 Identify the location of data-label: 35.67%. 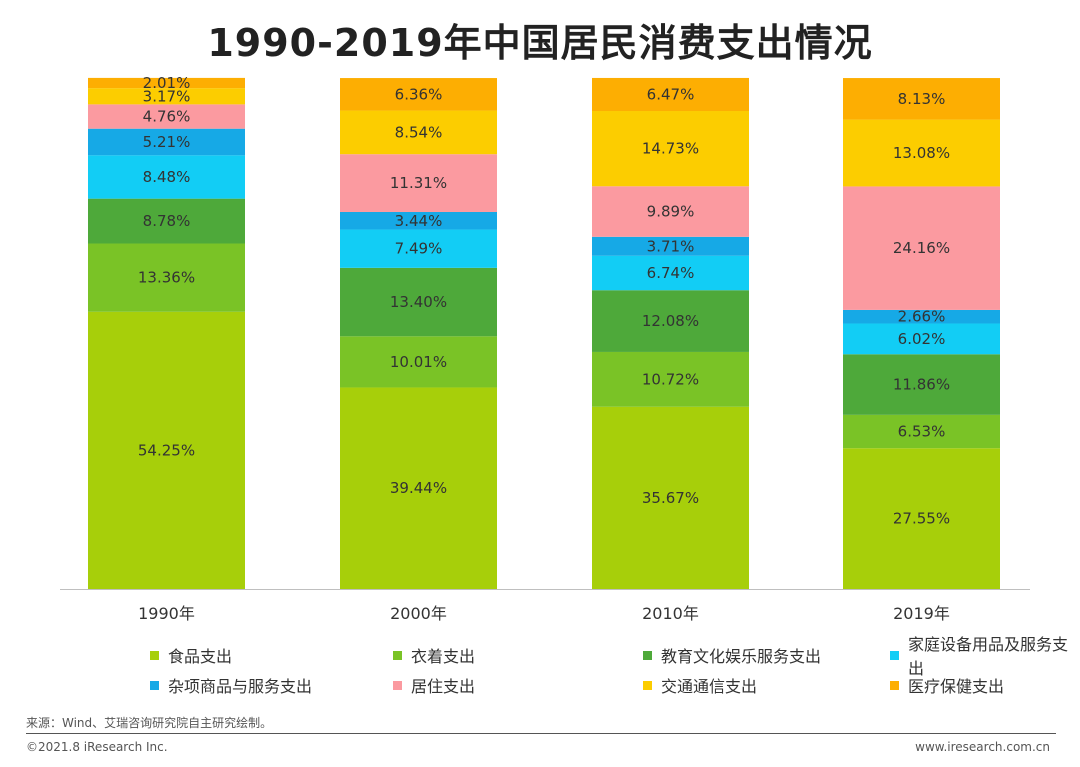
(670, 498).